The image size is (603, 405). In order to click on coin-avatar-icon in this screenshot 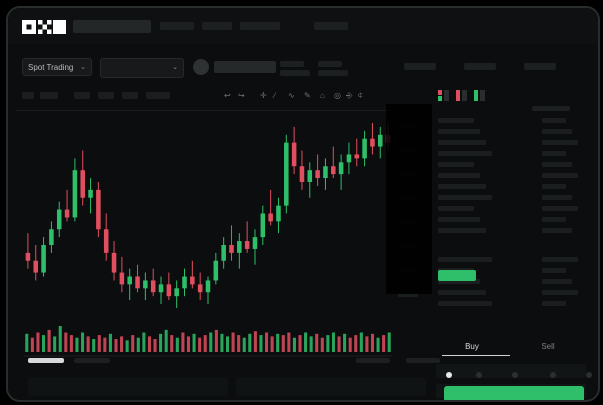, I will do `click(201, 67)`.